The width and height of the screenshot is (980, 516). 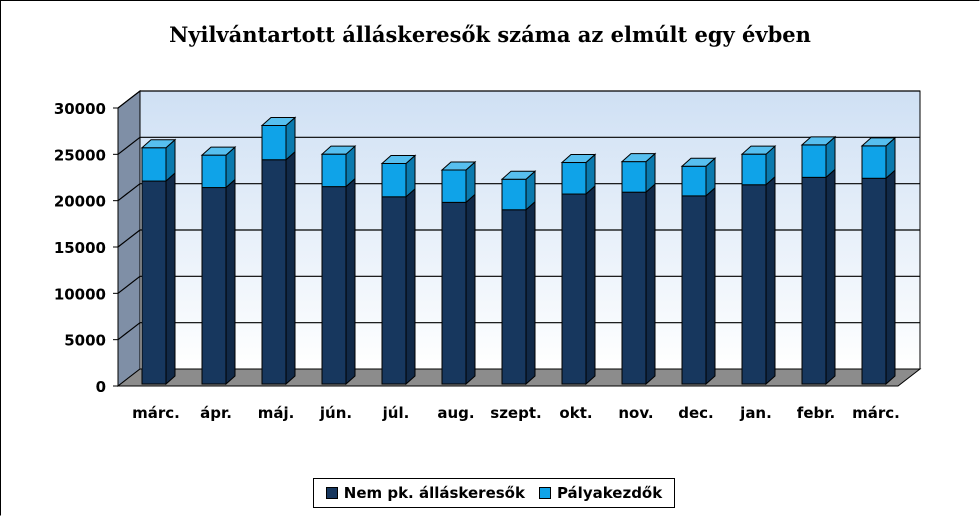 I want to click on x-tick-label: jún., so click(x=335, y=413).